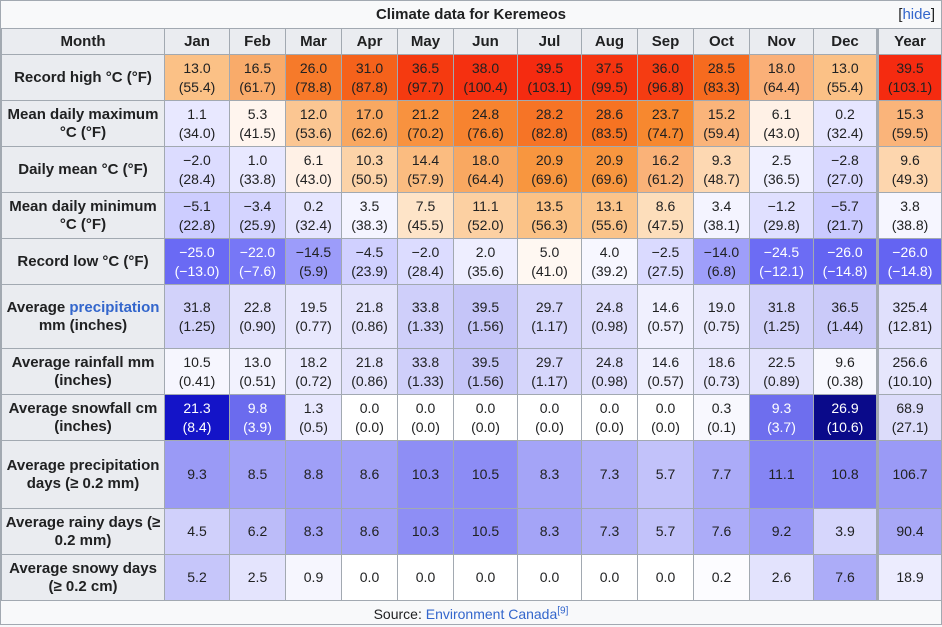 Image resolution: width=942 pixels, height=627 pixels. What do you see at coordinates (781, 205) in the screenshot?
I see `cell-value: −1.2` at bounding box center [781, 205].